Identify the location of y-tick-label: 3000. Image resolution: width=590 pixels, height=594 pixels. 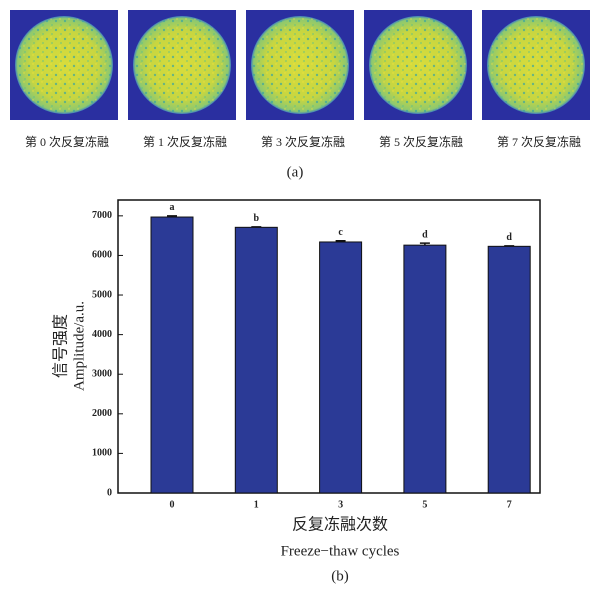
(102, 374).